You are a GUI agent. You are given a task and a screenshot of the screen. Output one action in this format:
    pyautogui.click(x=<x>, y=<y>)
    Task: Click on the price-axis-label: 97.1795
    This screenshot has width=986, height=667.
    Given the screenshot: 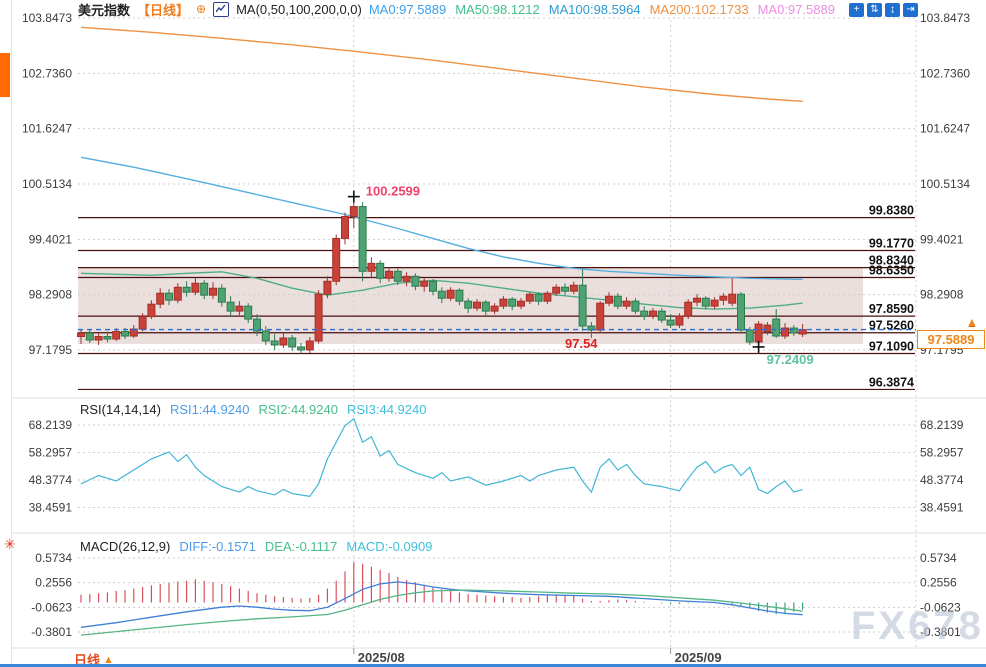 What is the action you would take?
    pyautogui.click(x=51, y=350)
    